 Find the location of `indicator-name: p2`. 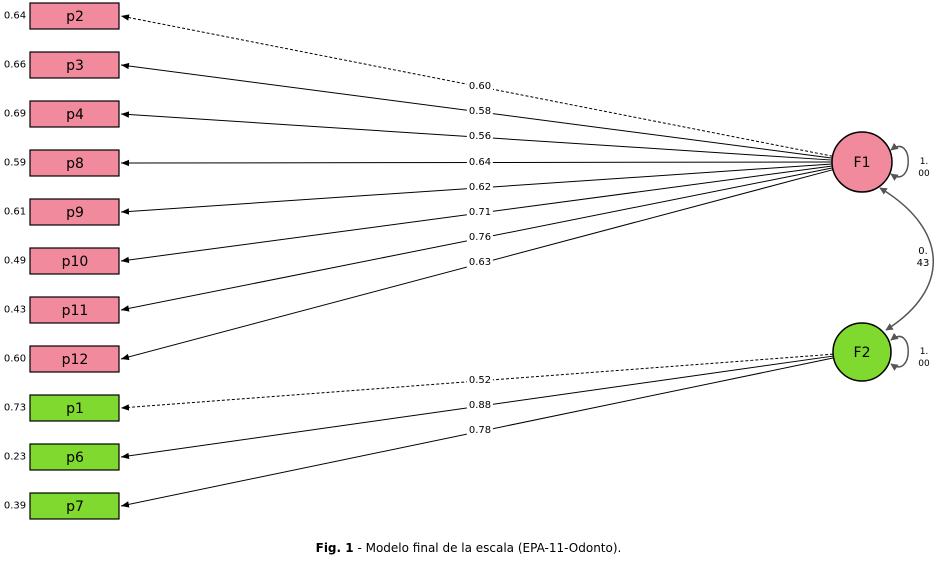

indicator-name: p2 is located at coordinates (75, 17).